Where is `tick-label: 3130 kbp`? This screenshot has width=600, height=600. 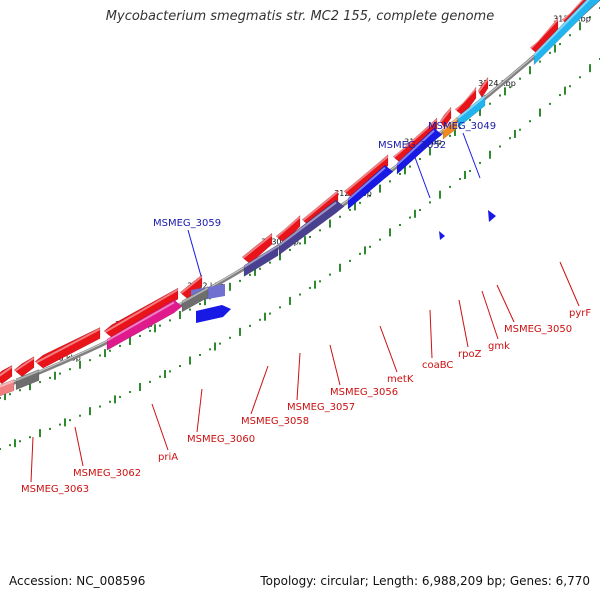 tick-label: 3130 kbp is located at coordinates (280, 241).